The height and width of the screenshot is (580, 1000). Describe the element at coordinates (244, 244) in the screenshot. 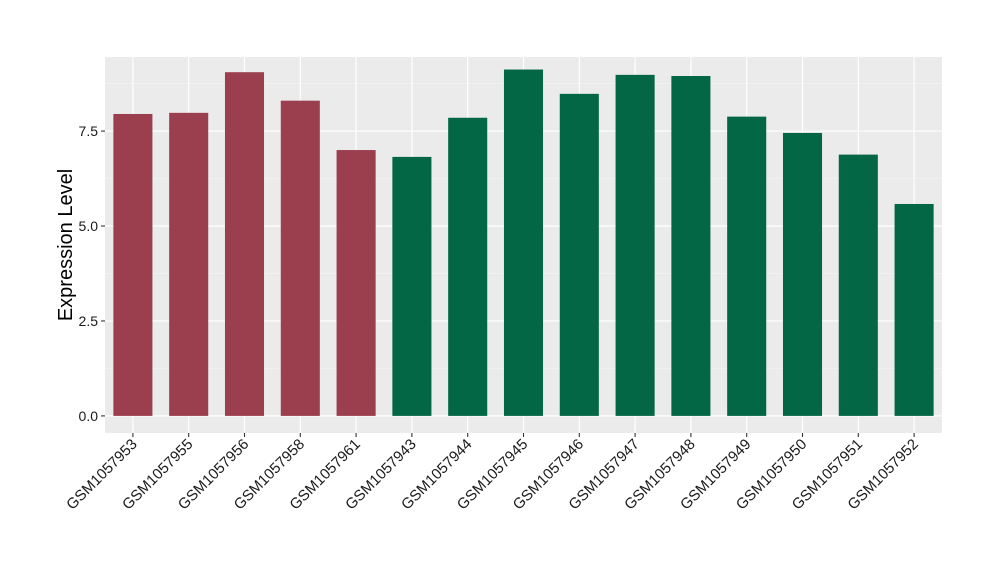

I see `bar-gsm1057956` at that location.